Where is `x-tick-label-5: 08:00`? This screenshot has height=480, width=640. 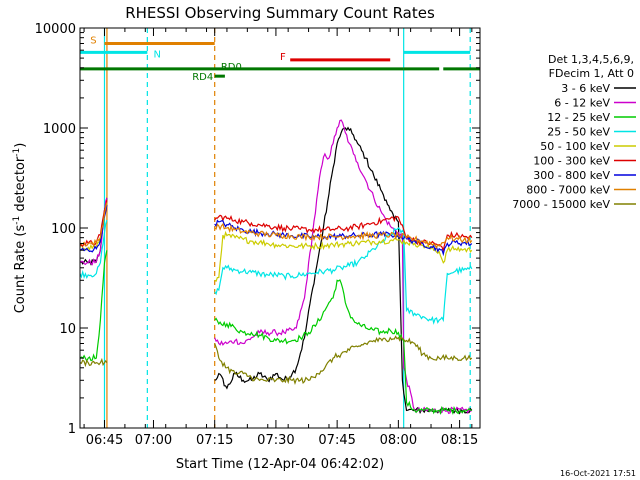 x-tick-label-5: 08:00 is located at coordinates (398, 440).